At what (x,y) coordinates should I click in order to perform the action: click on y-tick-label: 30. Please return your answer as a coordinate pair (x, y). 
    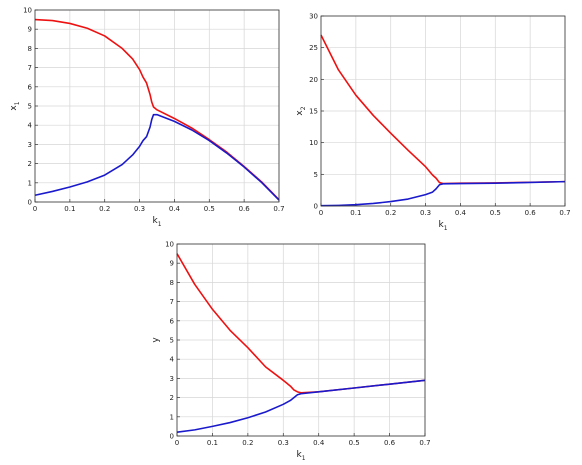
    Looking at the image, I should click on (313, 17).